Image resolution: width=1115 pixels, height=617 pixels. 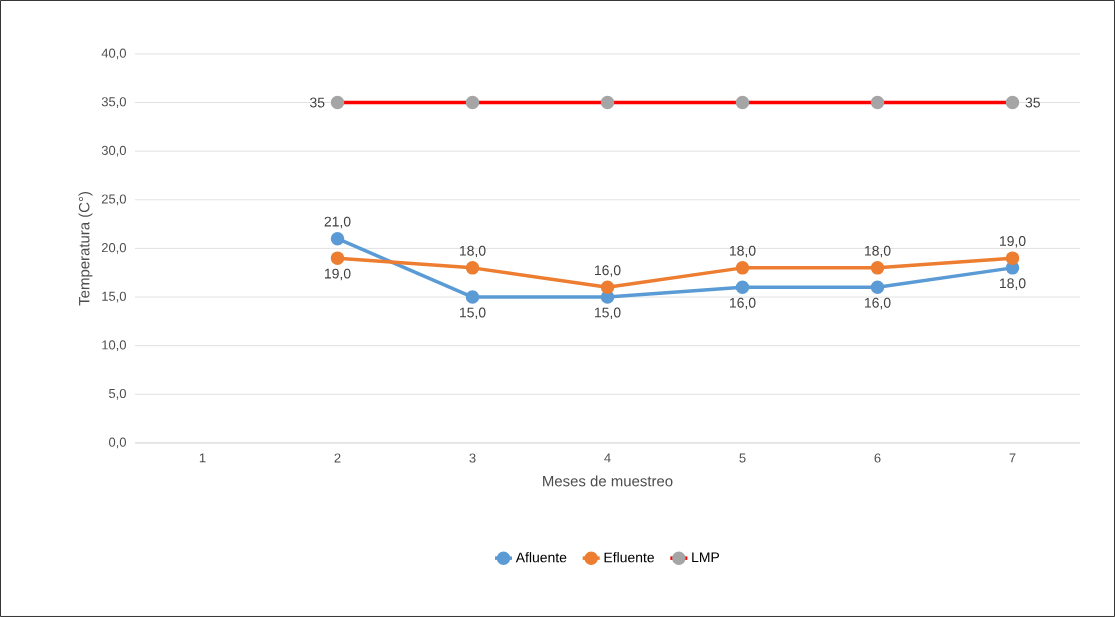 I want to click on x-tick-label: 1, so click(x=202, y=458).